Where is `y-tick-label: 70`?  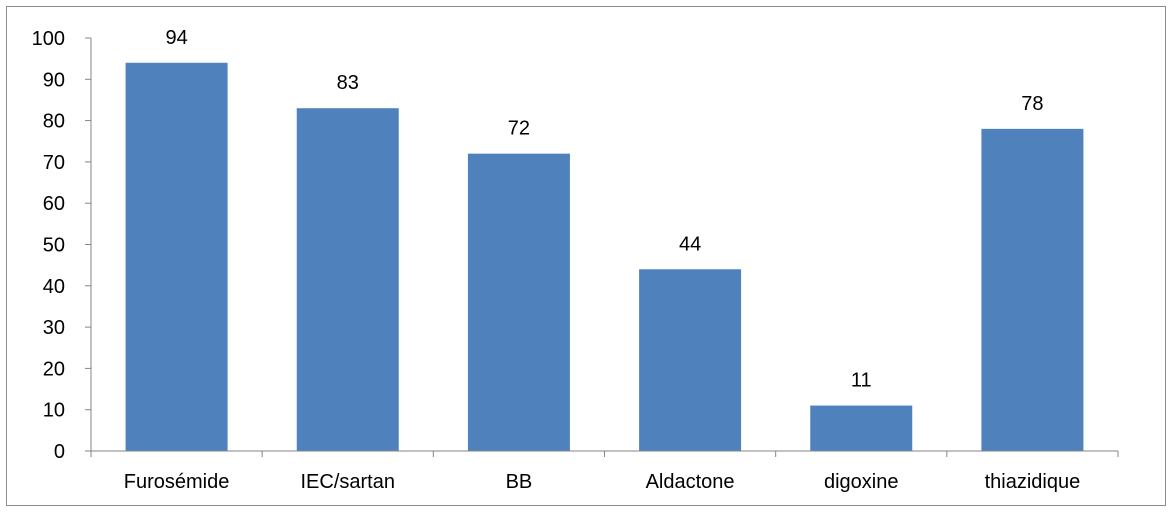
y-tick-label: 70 is located at coordinates (54, 163).